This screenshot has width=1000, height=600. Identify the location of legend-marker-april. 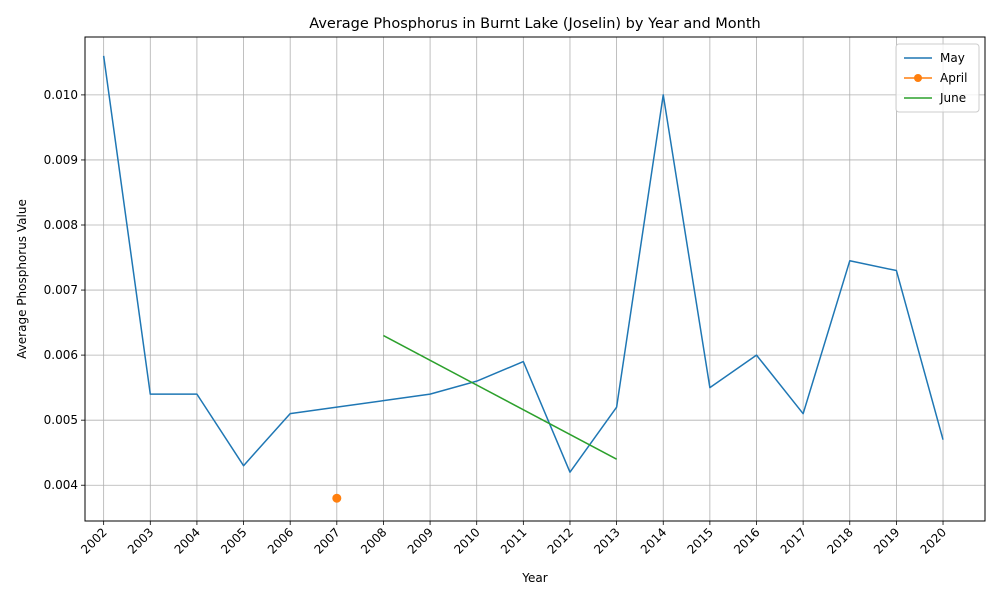
(918, 78).